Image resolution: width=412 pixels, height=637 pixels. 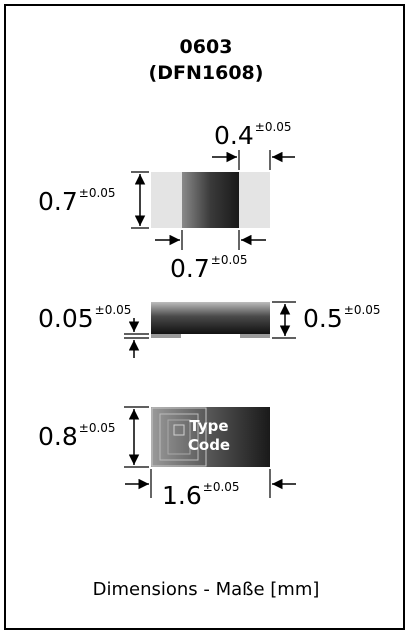 What do you see at coordinates (206, 589) in the screenshot?
I see `dimensions-caption: Dimensions - Maße [mm]` at bounding box center [206, 589].